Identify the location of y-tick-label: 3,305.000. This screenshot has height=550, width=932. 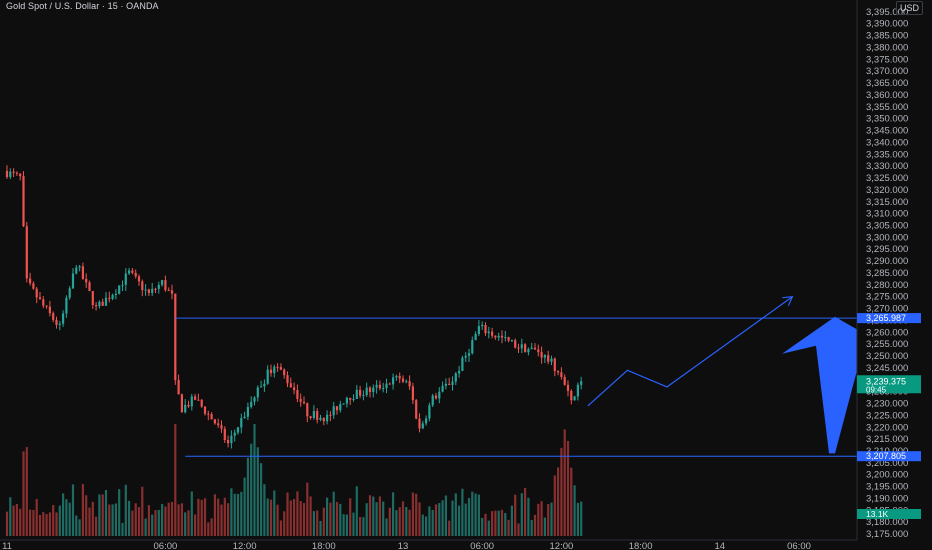
(887, 225).